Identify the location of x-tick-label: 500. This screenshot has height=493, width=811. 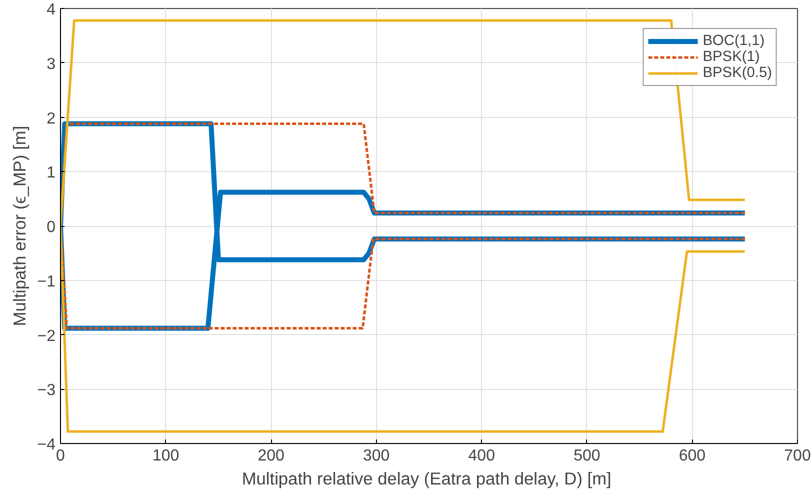
(587, 456).